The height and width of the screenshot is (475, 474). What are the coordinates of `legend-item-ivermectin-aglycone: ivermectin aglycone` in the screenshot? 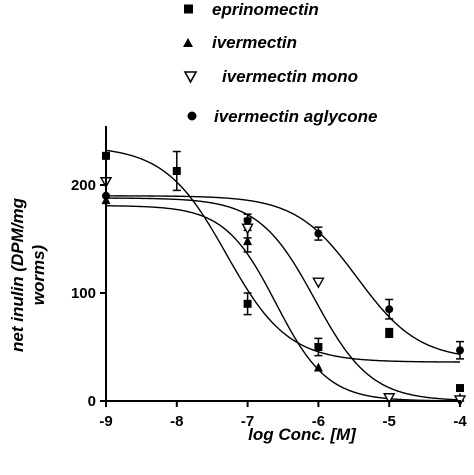 It's located at (282, 116).